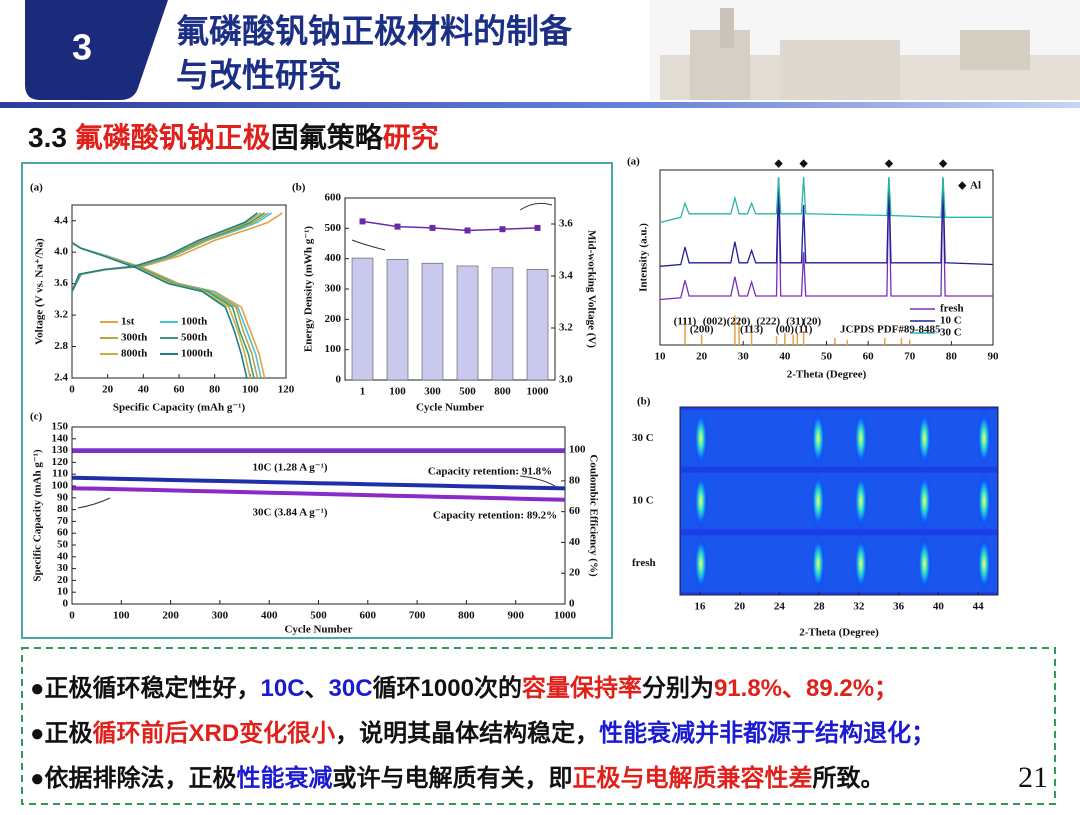  What do you see at coordinates (318, 630) in the screenshot?
I see `x-axis-title: Cycle Number` at bounding box center [318, 630].